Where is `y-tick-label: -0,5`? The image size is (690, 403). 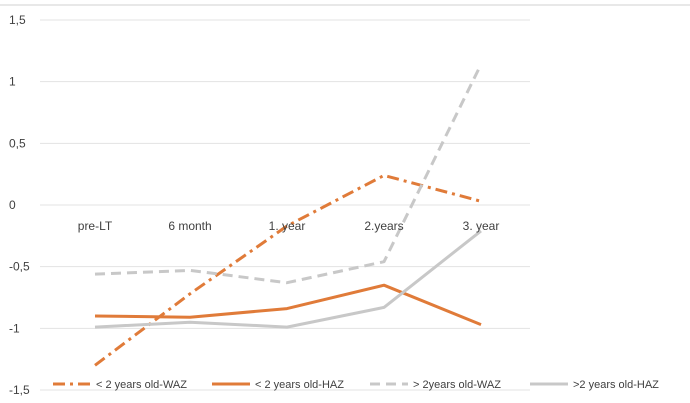 y-tick-label: -0,5 is located at coordinates (19, 267).